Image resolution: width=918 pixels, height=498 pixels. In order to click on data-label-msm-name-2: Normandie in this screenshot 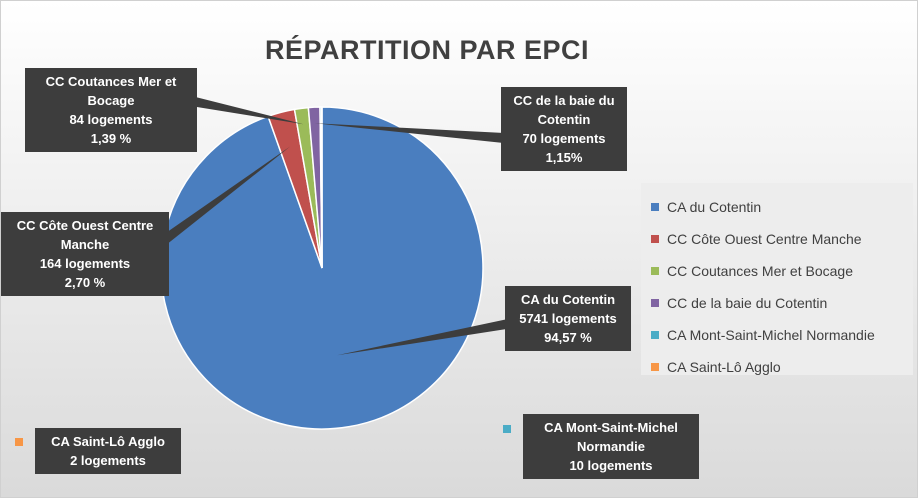, I will do `click(611, 446)`.